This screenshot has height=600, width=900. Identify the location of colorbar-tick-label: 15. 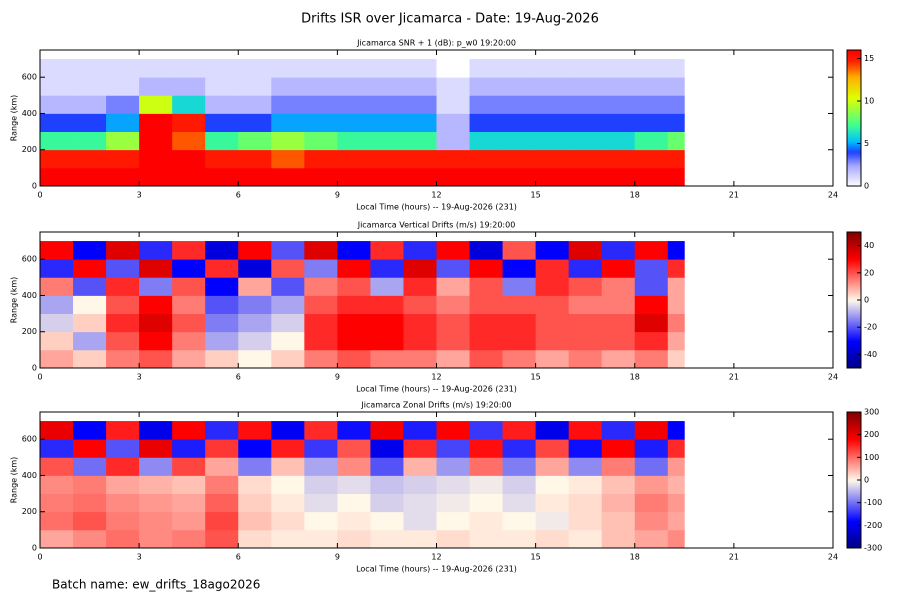
(869, 58).